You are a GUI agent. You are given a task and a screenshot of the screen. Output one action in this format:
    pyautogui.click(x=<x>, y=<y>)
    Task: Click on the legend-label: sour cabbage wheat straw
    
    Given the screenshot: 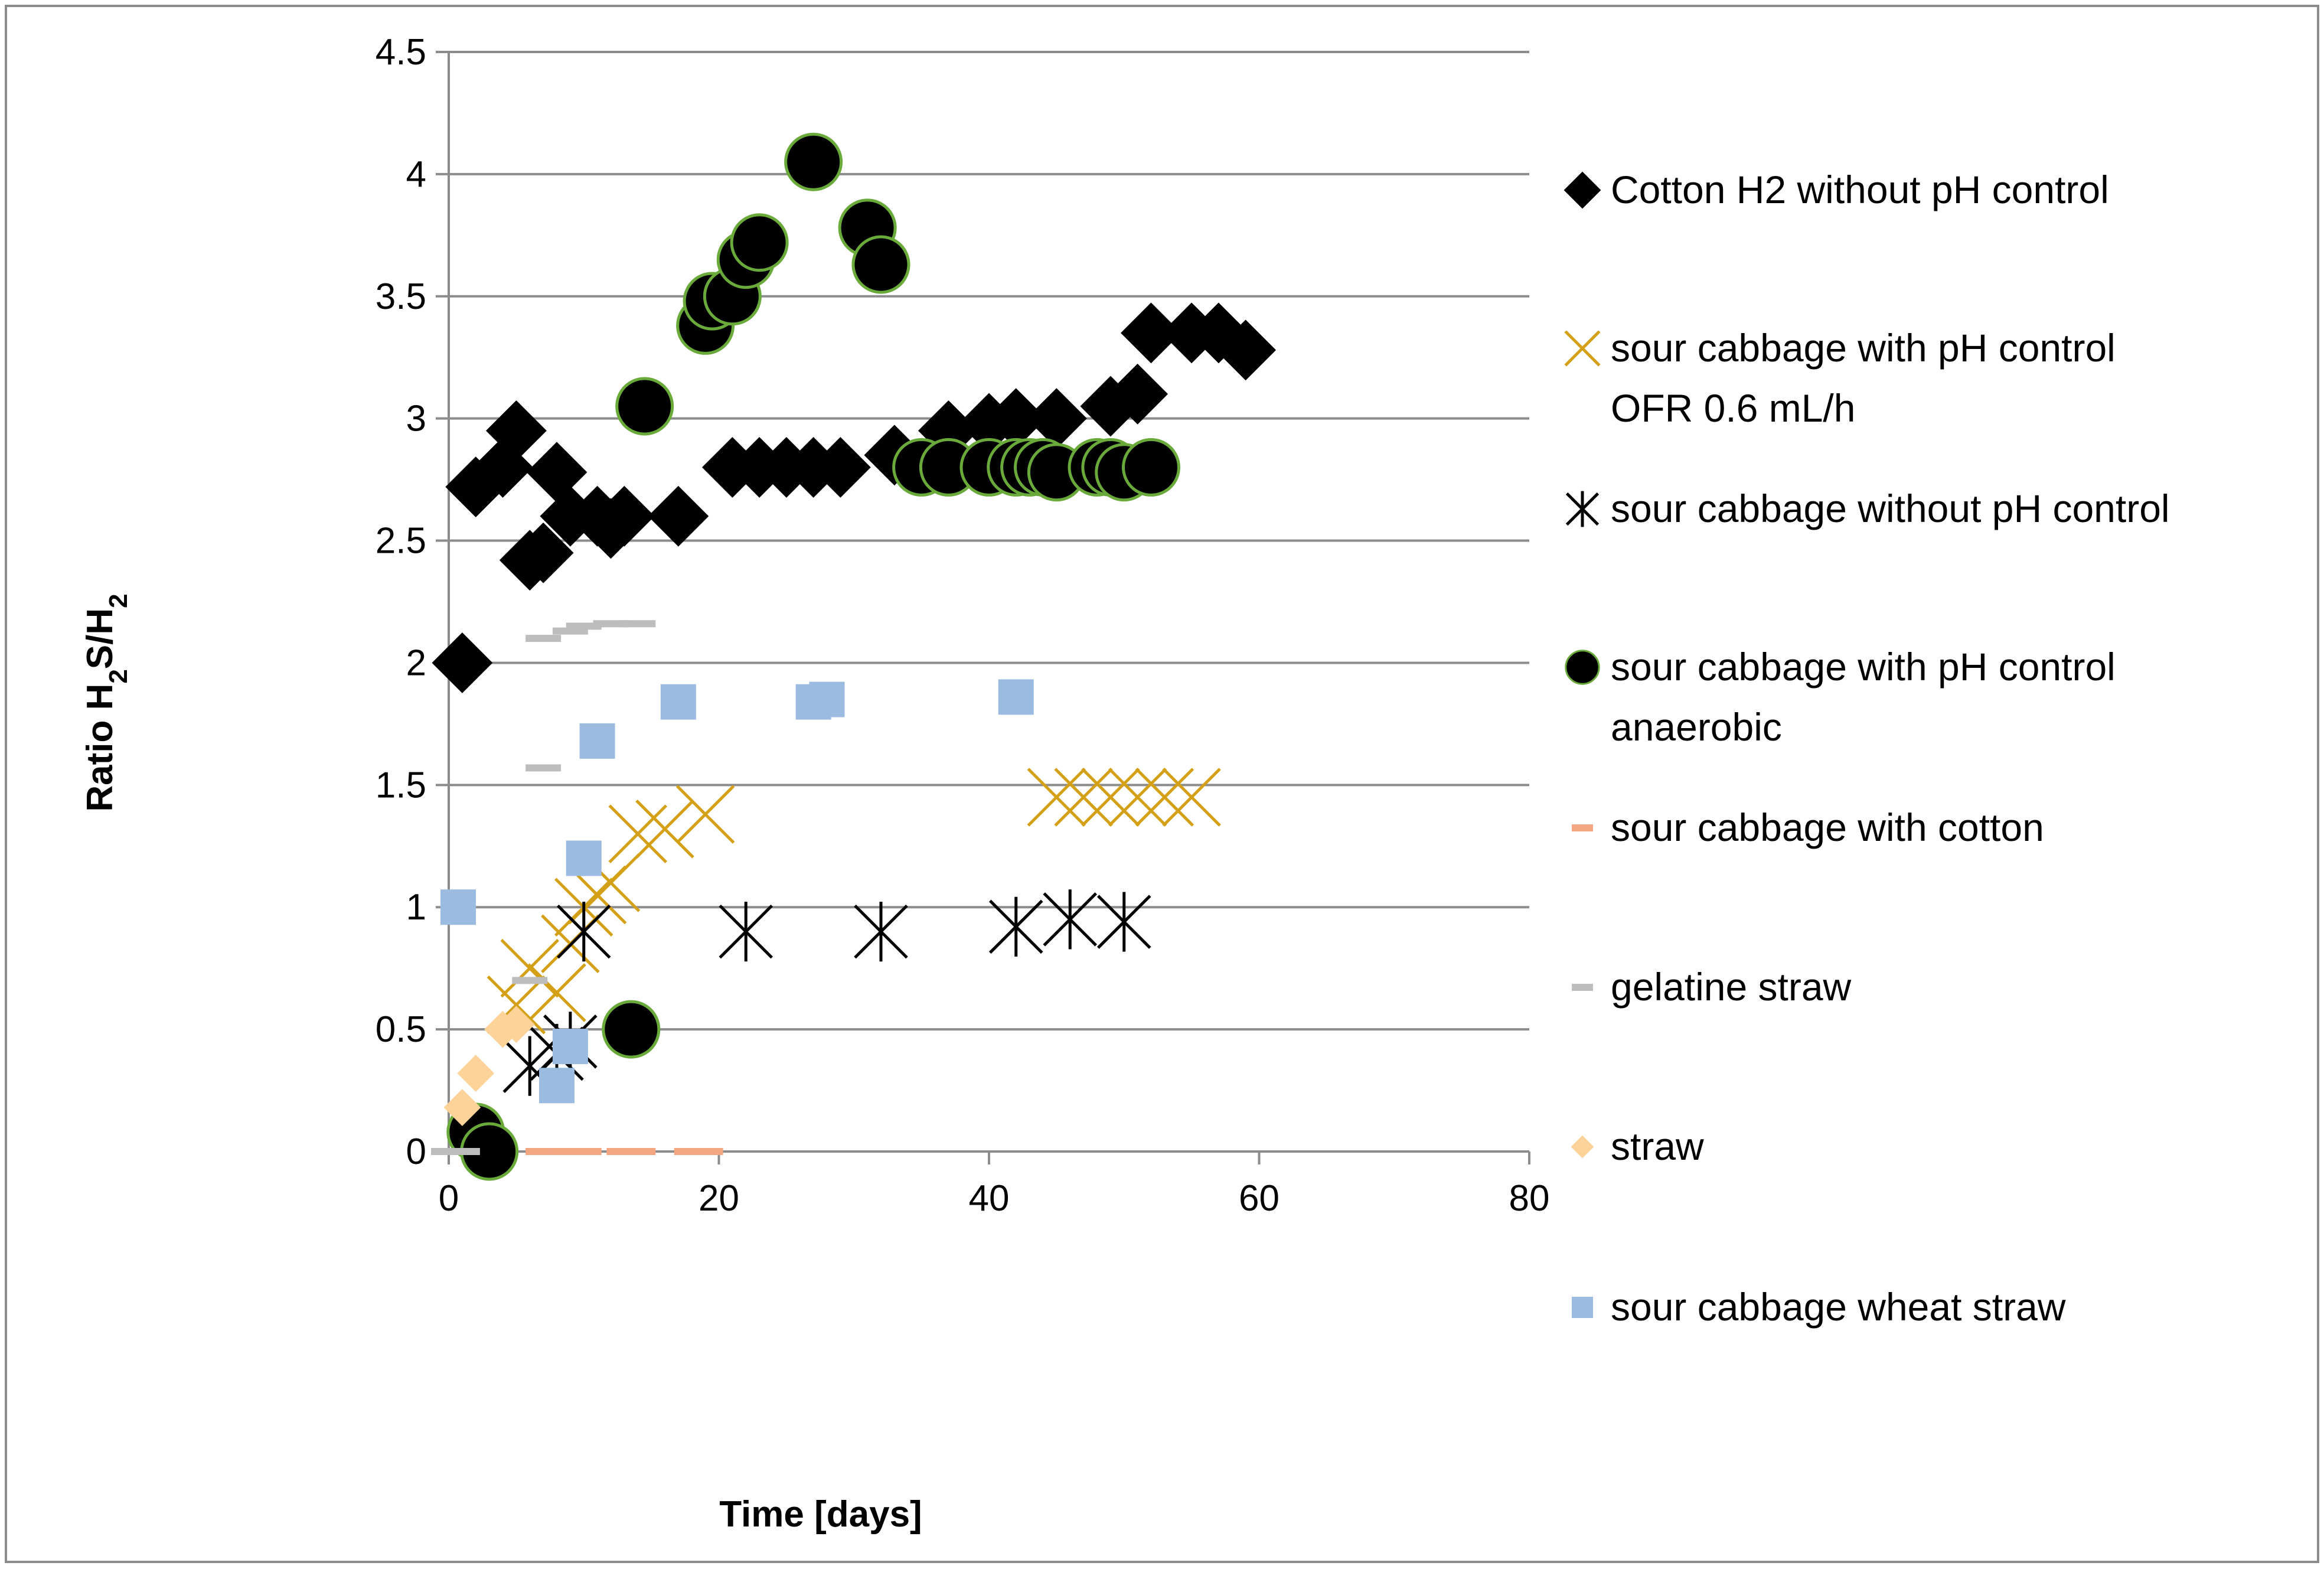 What is the action you would take?
    pyautogui.click(x=1838, y=1307)
    